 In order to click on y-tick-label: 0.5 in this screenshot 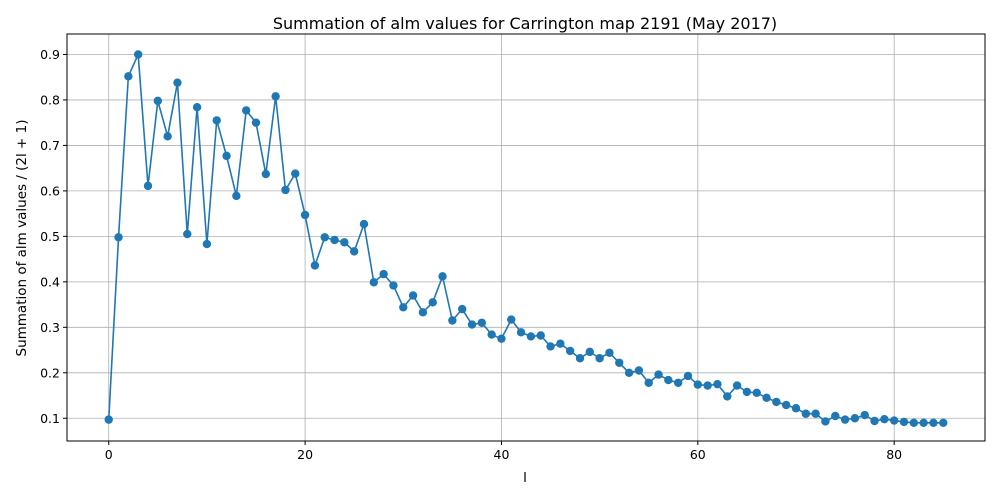, I will do `click(50, 236)`.